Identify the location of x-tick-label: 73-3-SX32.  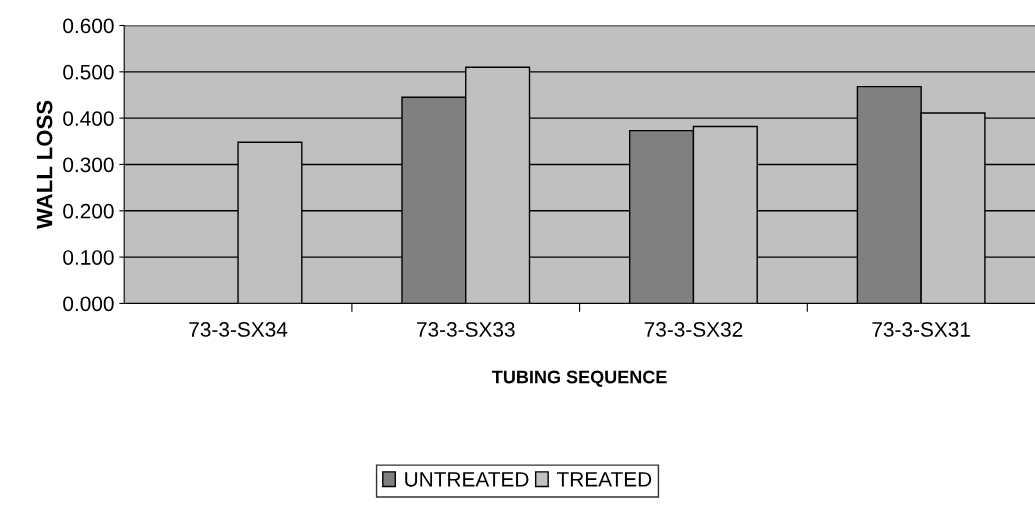
(693, 329).